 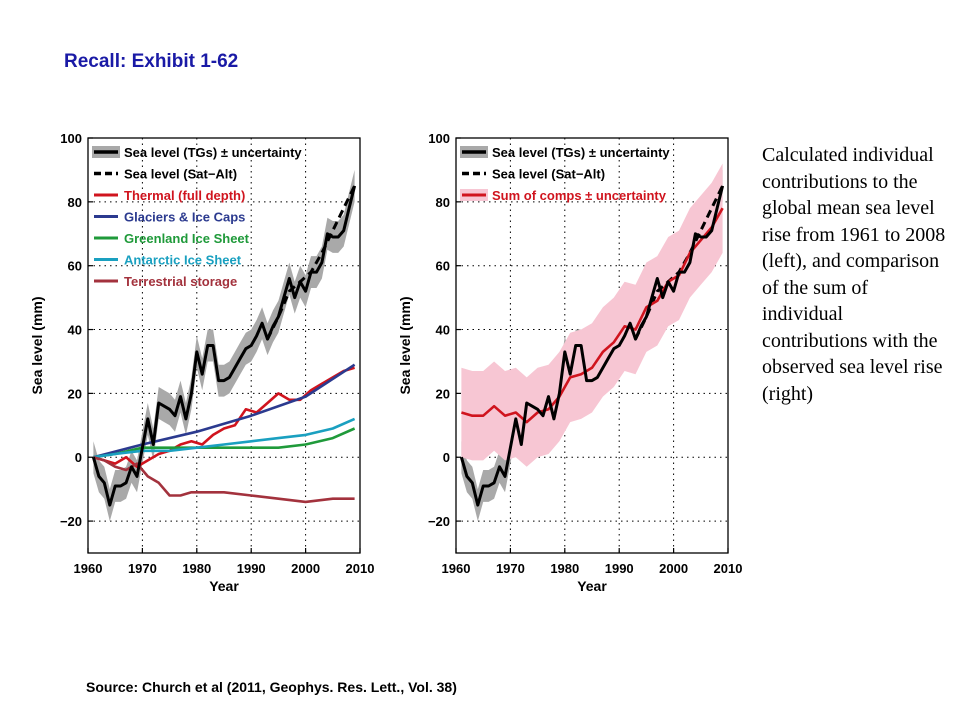 I want to click on legend-label-sum: Sum of comps ± uncertainty, so click(x=579, y=195).